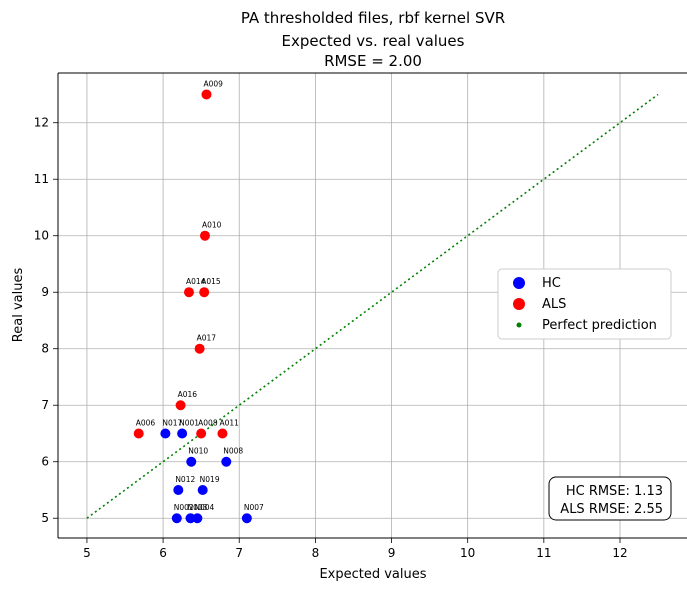  I want to click on point-label-a017: A017, so click(207, 338).